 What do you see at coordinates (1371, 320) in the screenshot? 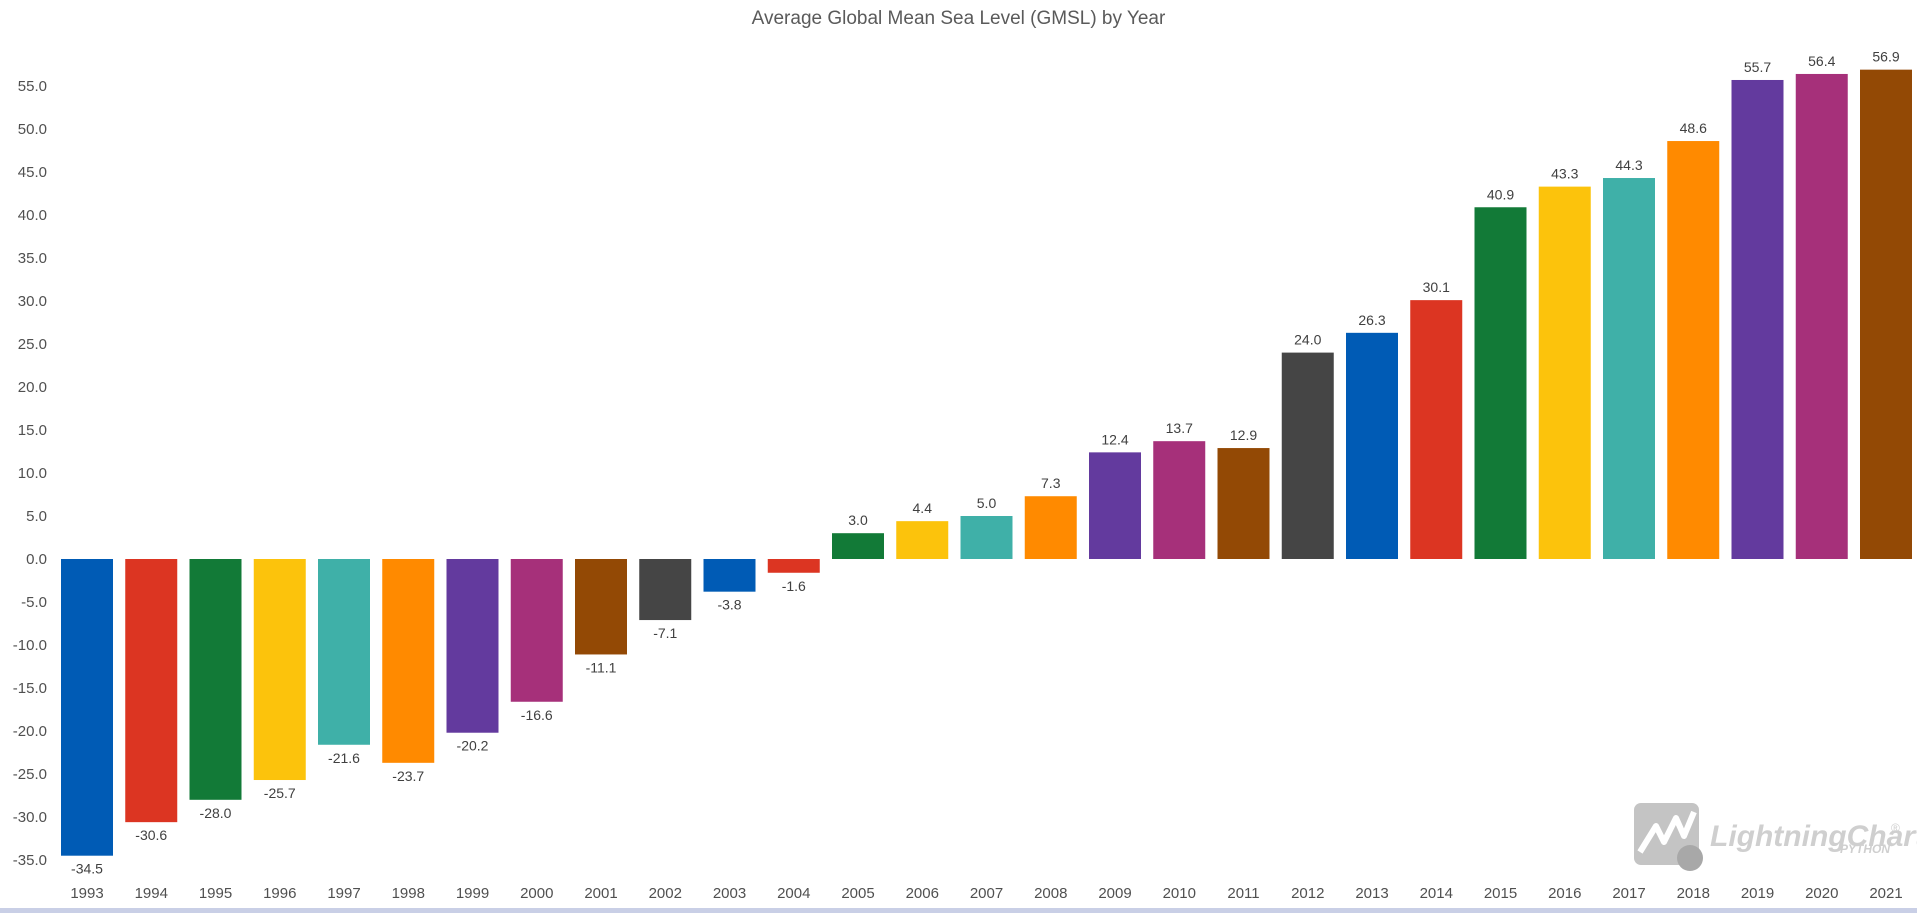
I see `data-label: 26.3` at bounding box center [1371, 320].